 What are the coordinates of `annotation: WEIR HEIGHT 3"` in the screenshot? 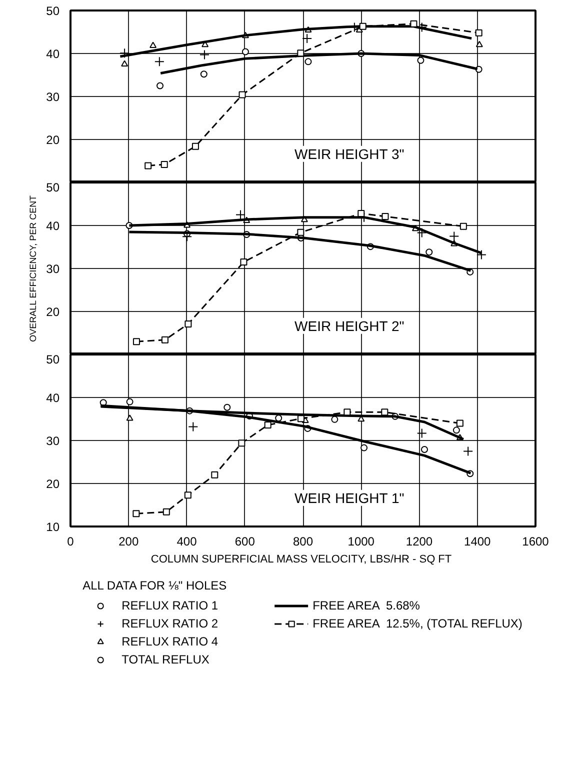 It's located at (349, 154).